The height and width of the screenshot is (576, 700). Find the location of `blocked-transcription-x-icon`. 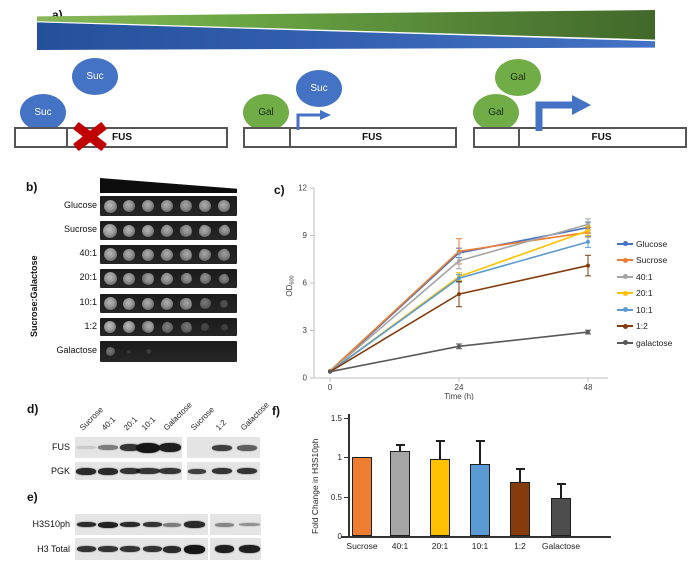

blocked-transcription-x-icon is located at coordinates (90, 136).